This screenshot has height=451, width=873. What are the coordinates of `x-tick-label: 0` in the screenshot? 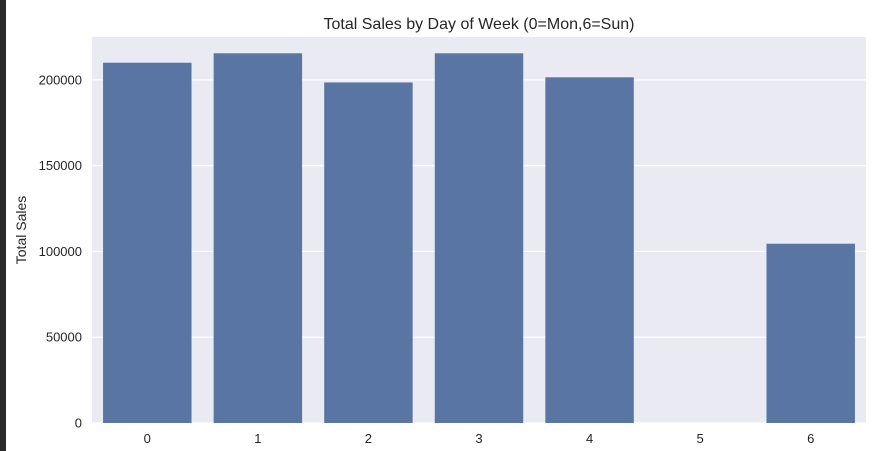 It's located at (147, 438).